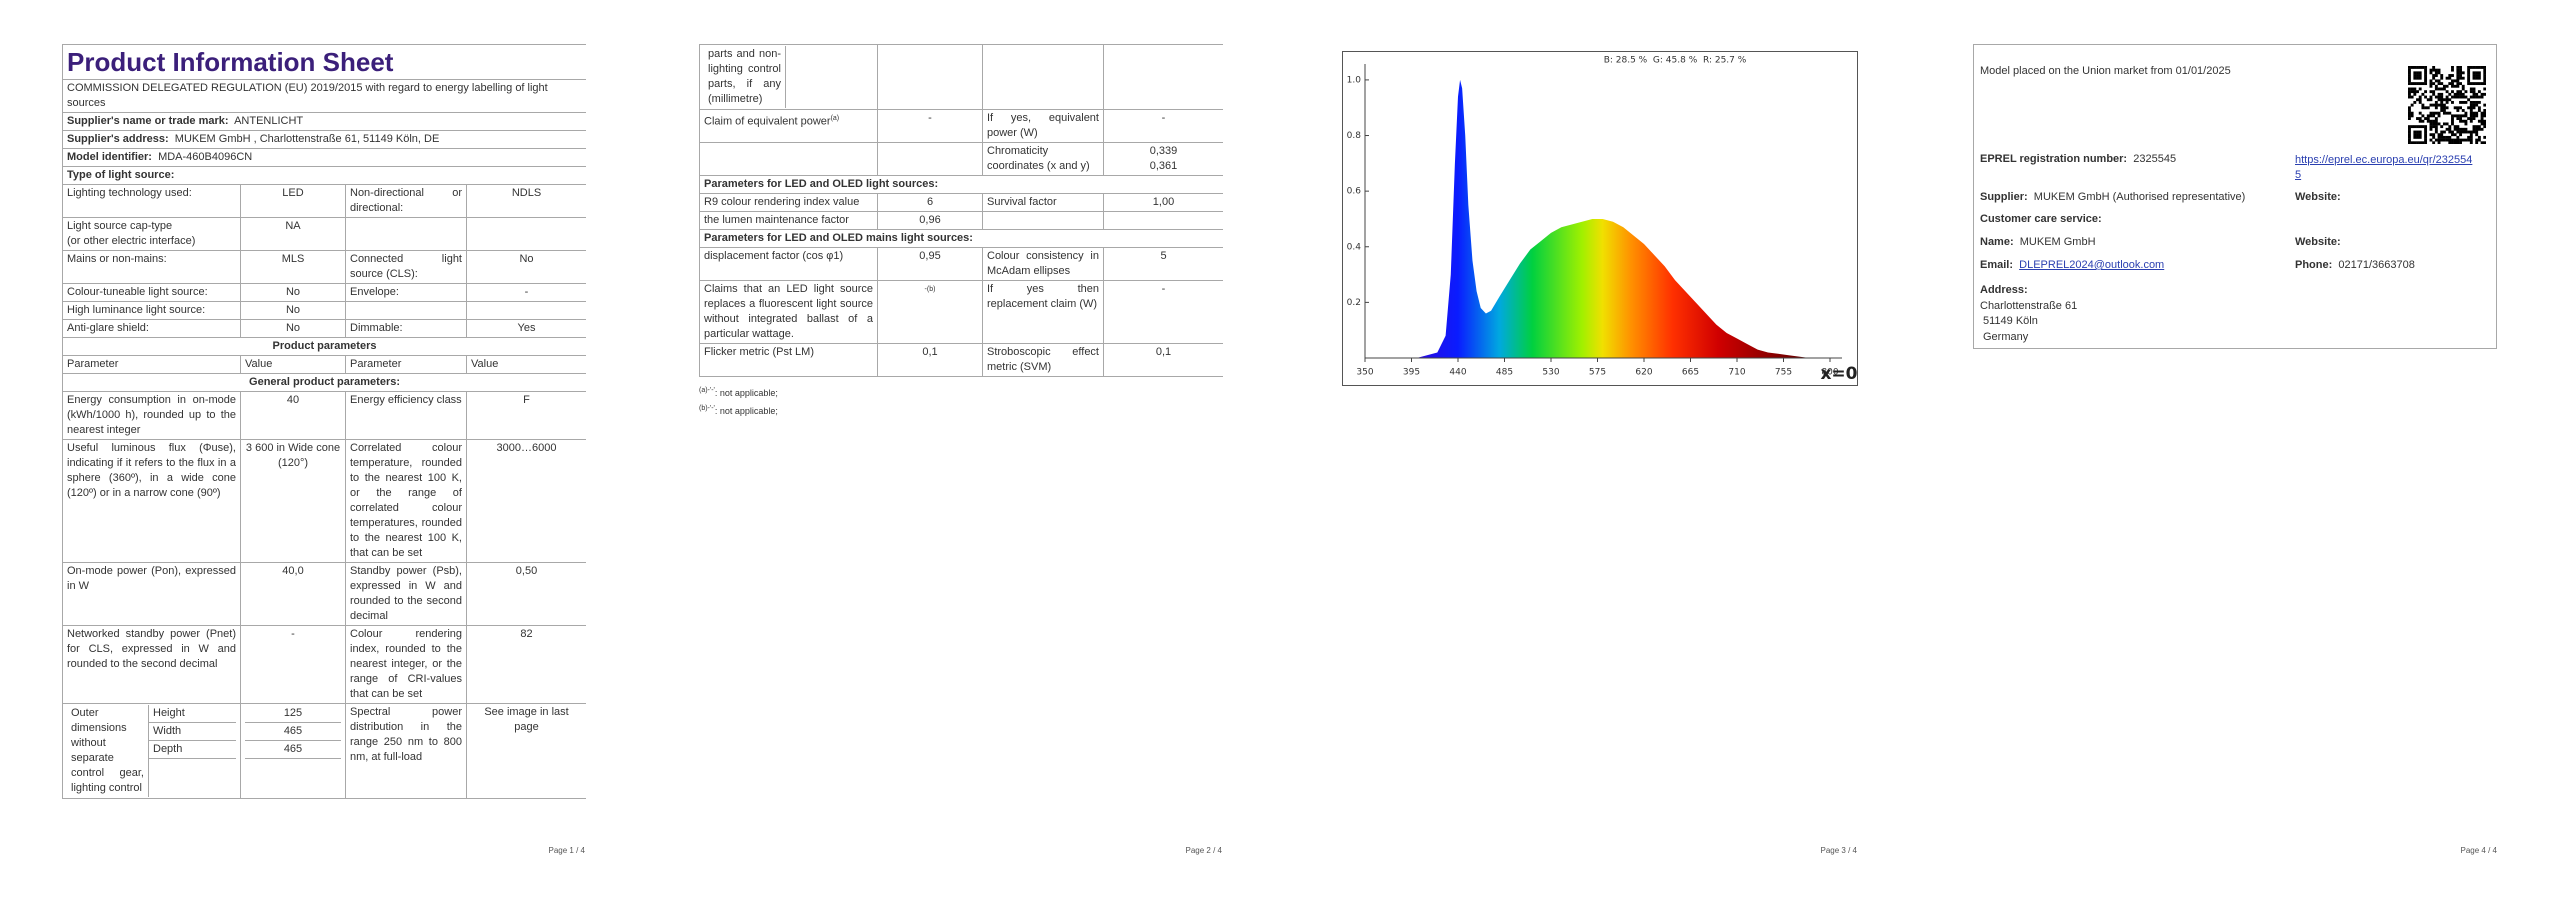 This screenshot has height=913, width=2560. I want to click on chart-annotation: B: 28.5 % G: 45.8 % R: 25.7 %, so click(1675, 61).